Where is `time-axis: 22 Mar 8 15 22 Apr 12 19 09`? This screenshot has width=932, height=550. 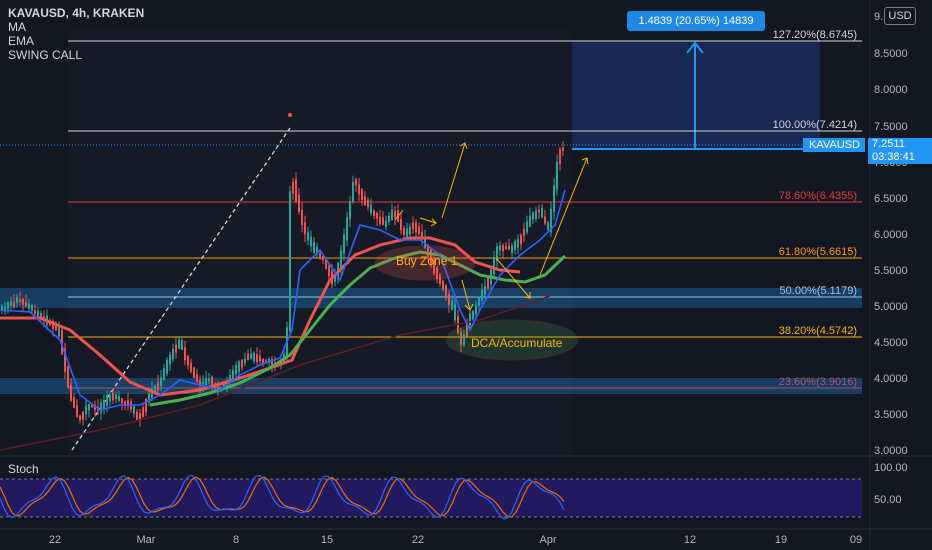
time-axis: 22 Mar 8 15 22 Apr 12 19 09 is located at coordinates (455, 540).